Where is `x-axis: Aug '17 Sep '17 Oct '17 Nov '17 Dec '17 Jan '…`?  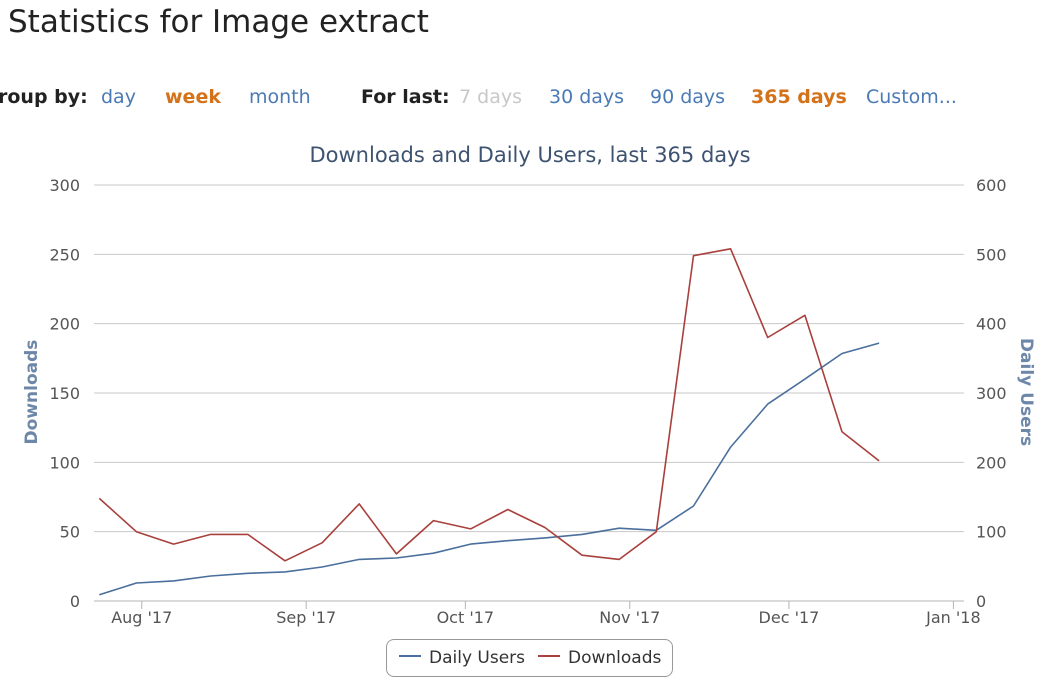
x-axis: Aug '17 Sep '17 Oct '17 Nov '17 Dec '17 Jan '… is located at coordinates (546, 614).